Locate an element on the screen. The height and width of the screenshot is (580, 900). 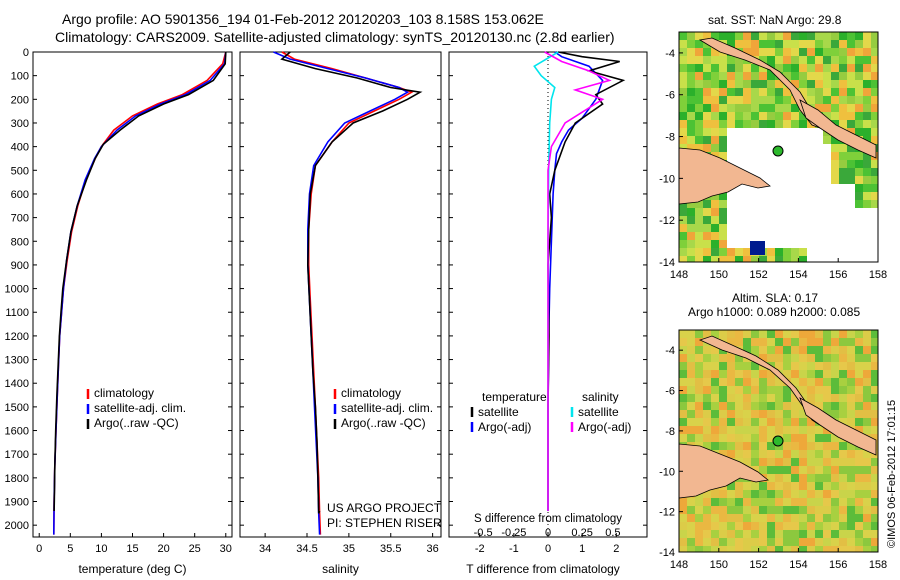
depth-tick-label: 1100 is located at coordinates (17, 313).